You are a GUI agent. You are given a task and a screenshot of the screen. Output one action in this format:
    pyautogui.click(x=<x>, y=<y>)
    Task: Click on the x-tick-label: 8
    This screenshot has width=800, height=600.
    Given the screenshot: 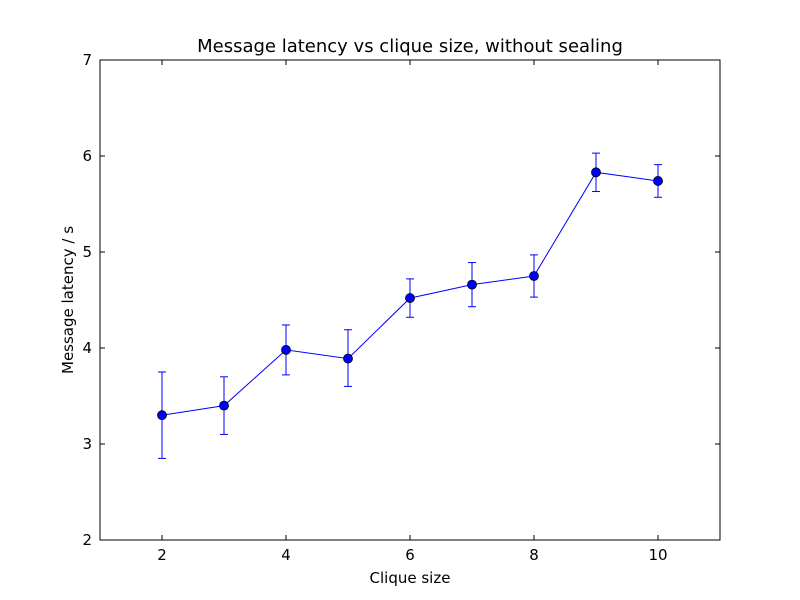 What is the action you would take?
    pyautogui.click(x=534, y=555)
    